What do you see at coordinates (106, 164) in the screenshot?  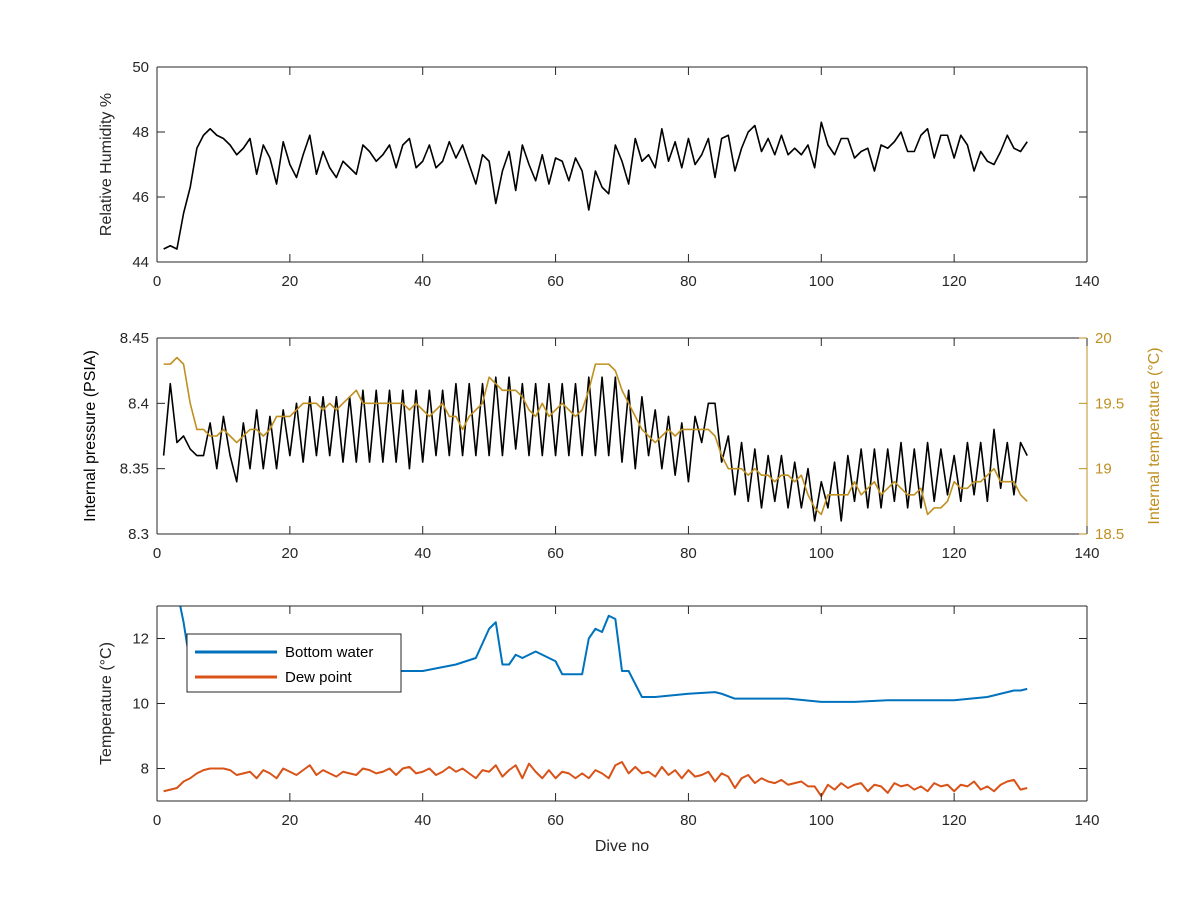 I see `y-axis-label: Relative Humidity %` at bounding box center [106, 164].